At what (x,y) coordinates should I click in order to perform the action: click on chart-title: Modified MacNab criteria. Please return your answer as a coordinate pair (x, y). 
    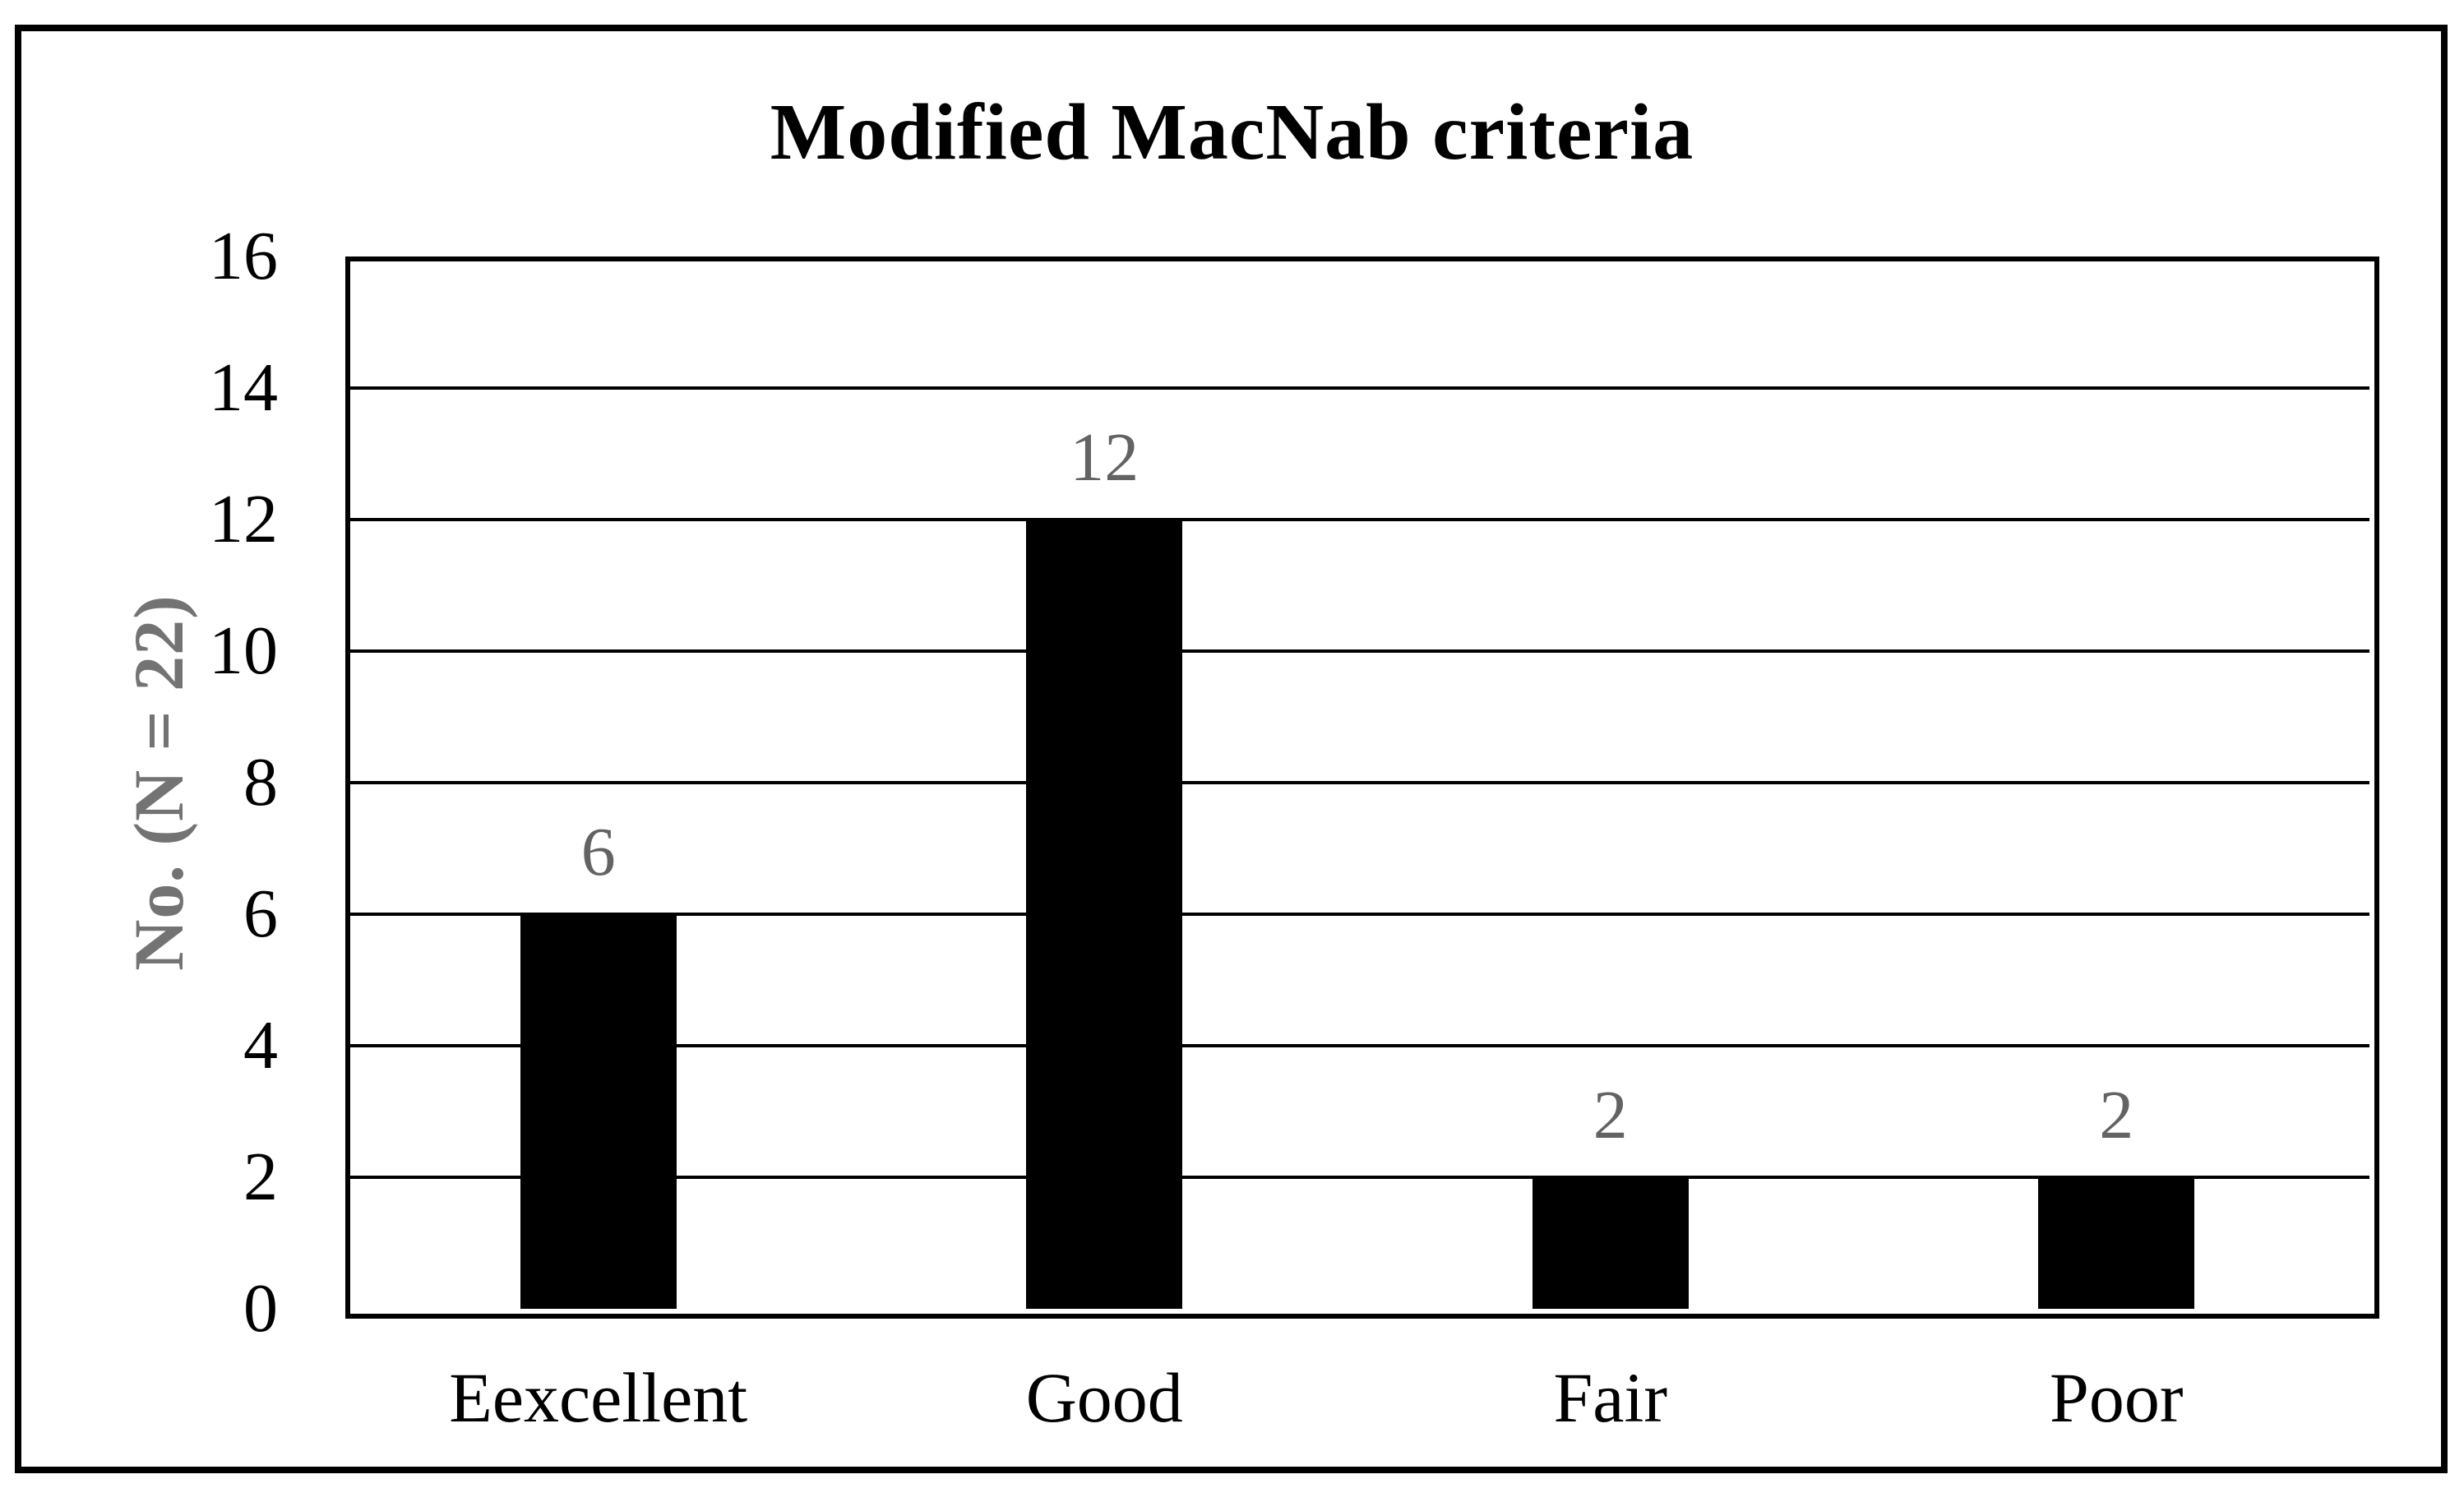
    Looking at the image, I should click on (1232, 132).